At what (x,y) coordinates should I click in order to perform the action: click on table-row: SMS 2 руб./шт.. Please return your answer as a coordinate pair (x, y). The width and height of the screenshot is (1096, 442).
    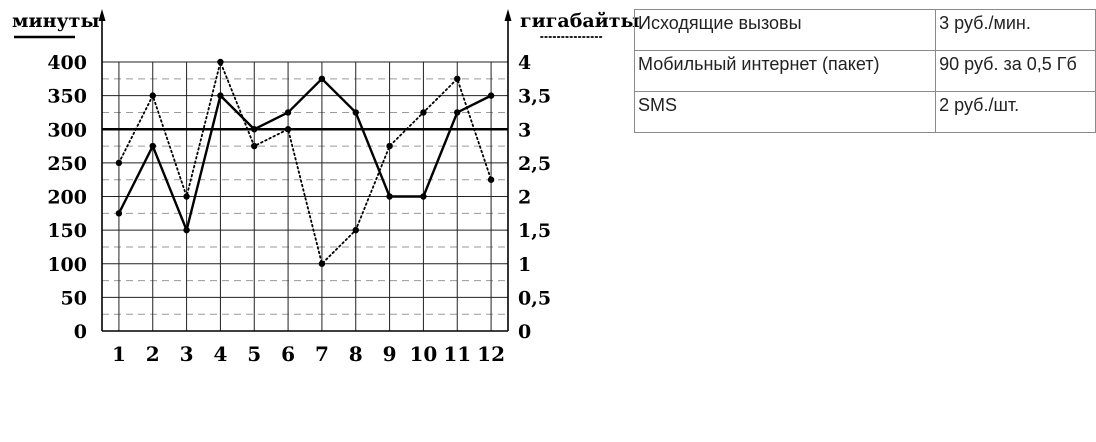
    Looking at the image, I should click on (864, 112).